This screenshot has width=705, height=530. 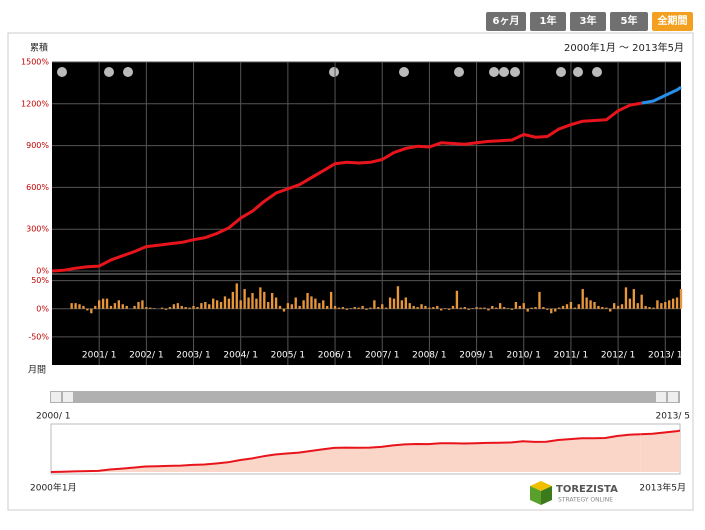 What do you see at coordinates (365, 397) in the screenshot?
I see `scrollbar` at bounding box center [365, 397].